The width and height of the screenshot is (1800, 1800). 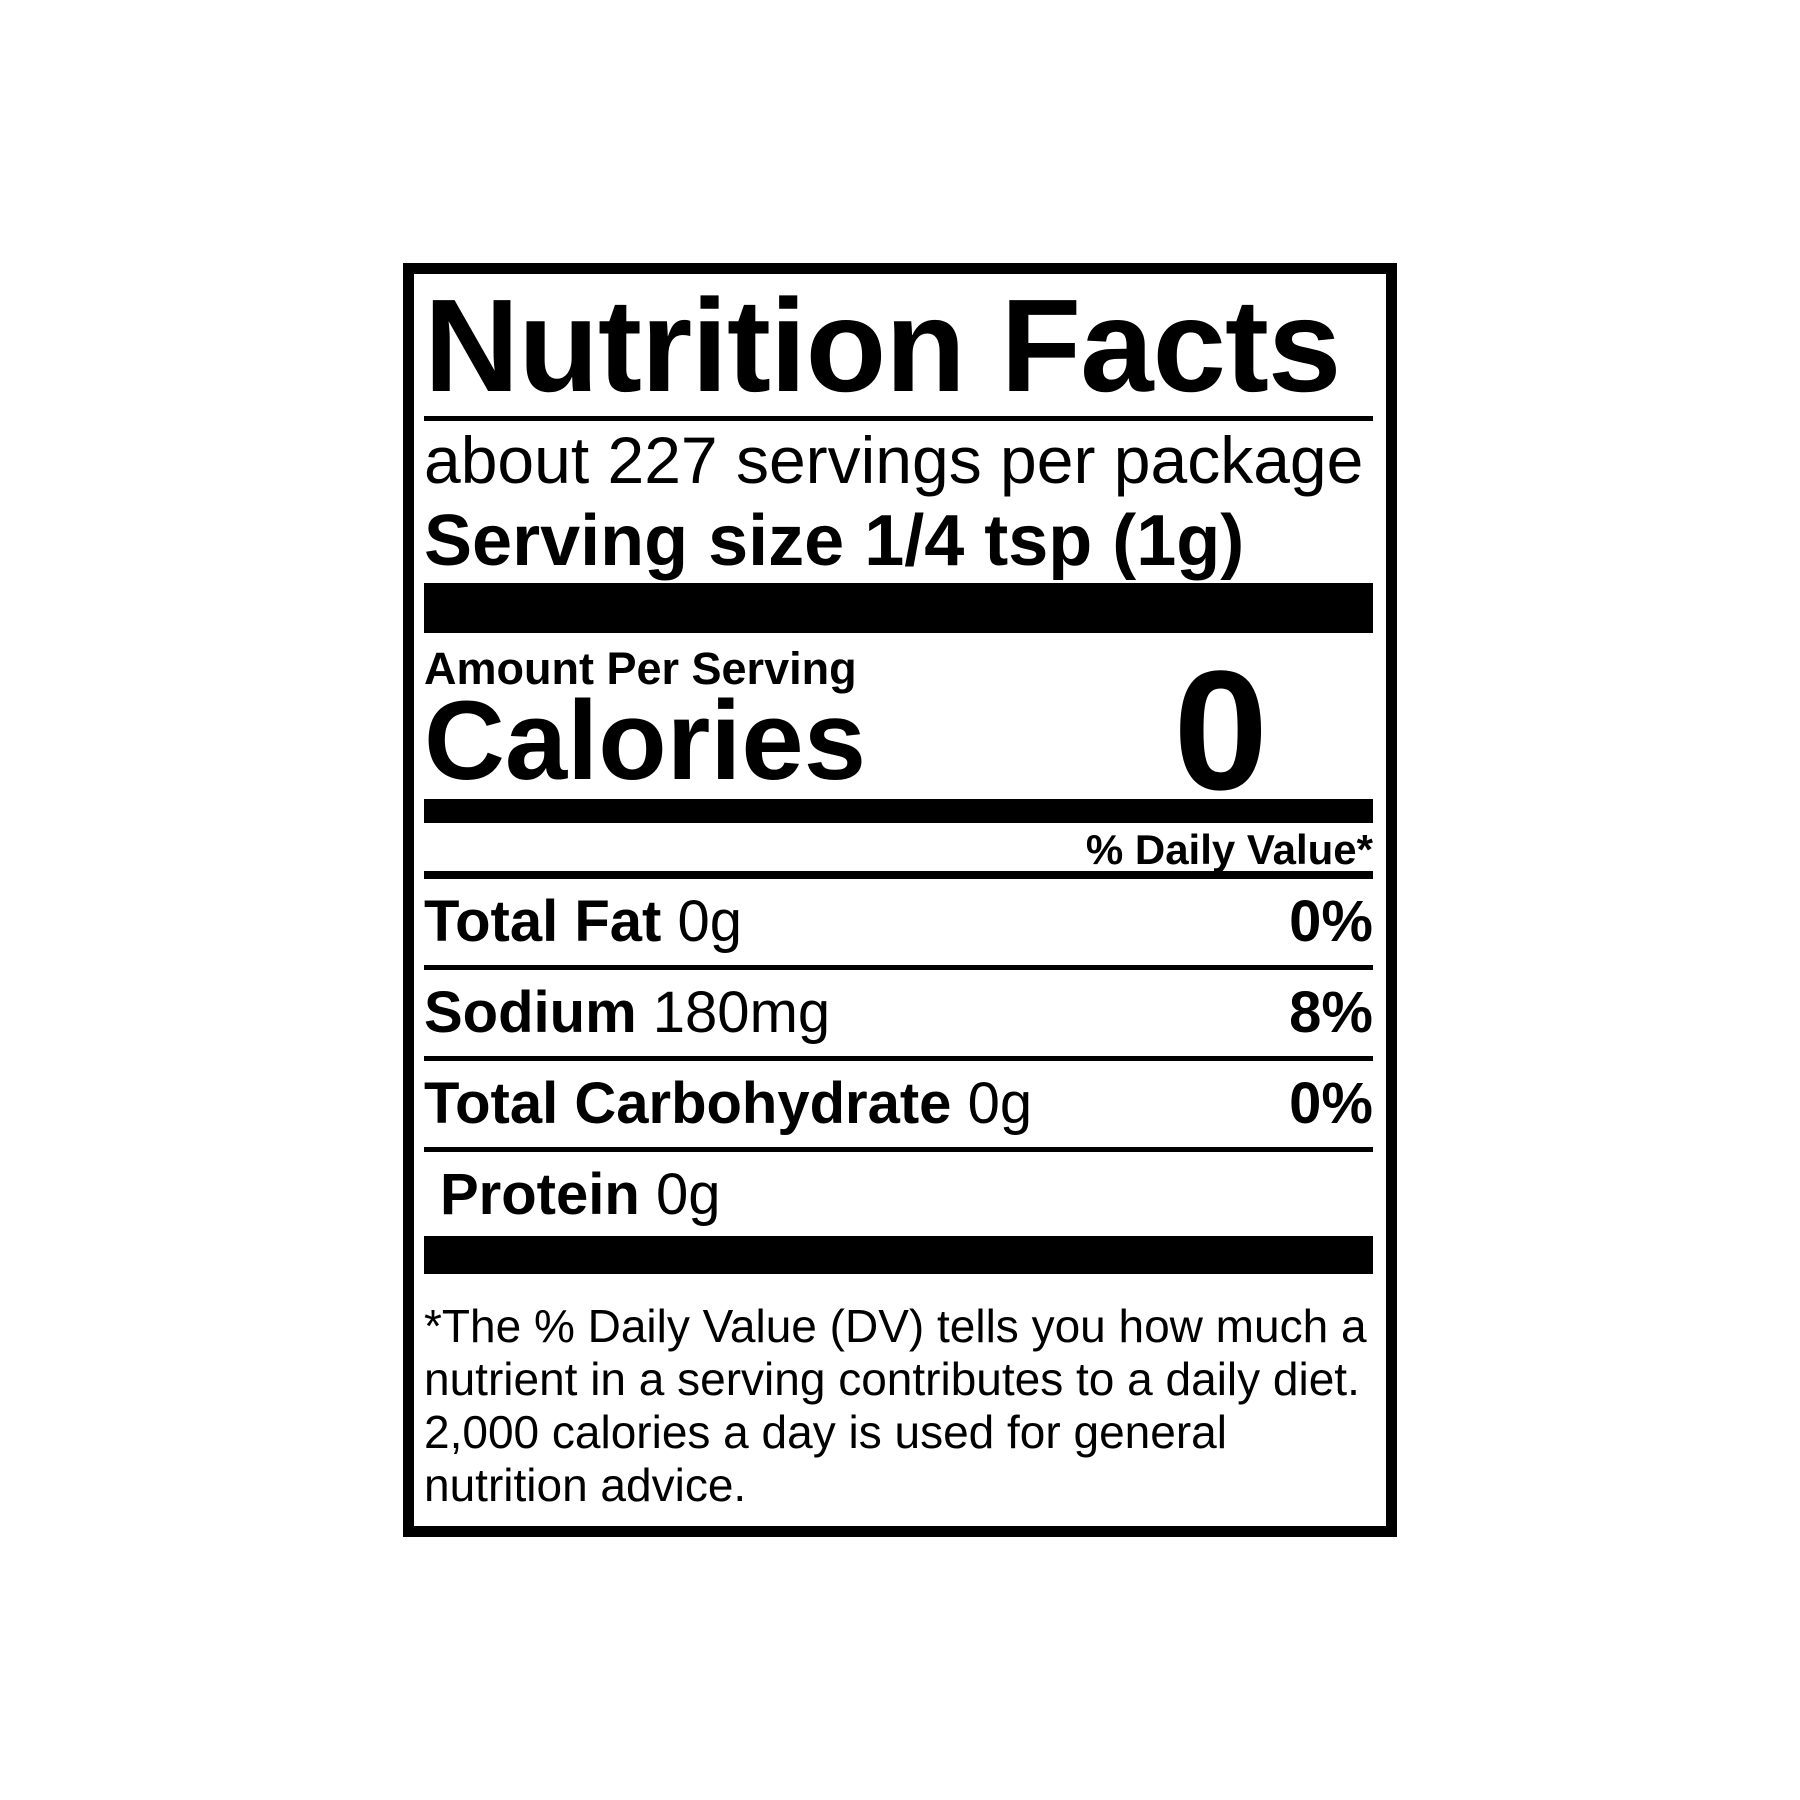 What do you see at coordinates (898, 608) in the screenshot?
I see `thick-separator-top` at bounding box center [898, 608].